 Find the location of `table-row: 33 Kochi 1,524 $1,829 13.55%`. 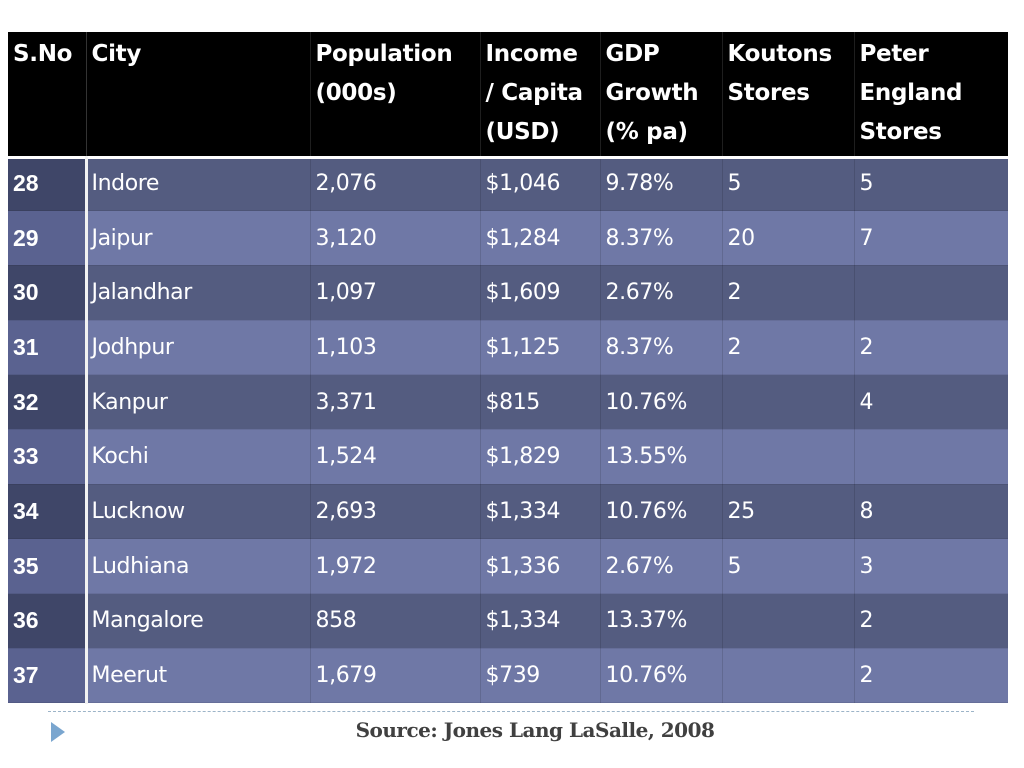

table-row: 33 Kochi 1,524 $1,829 13.55% is located at coordinates (508, 457).